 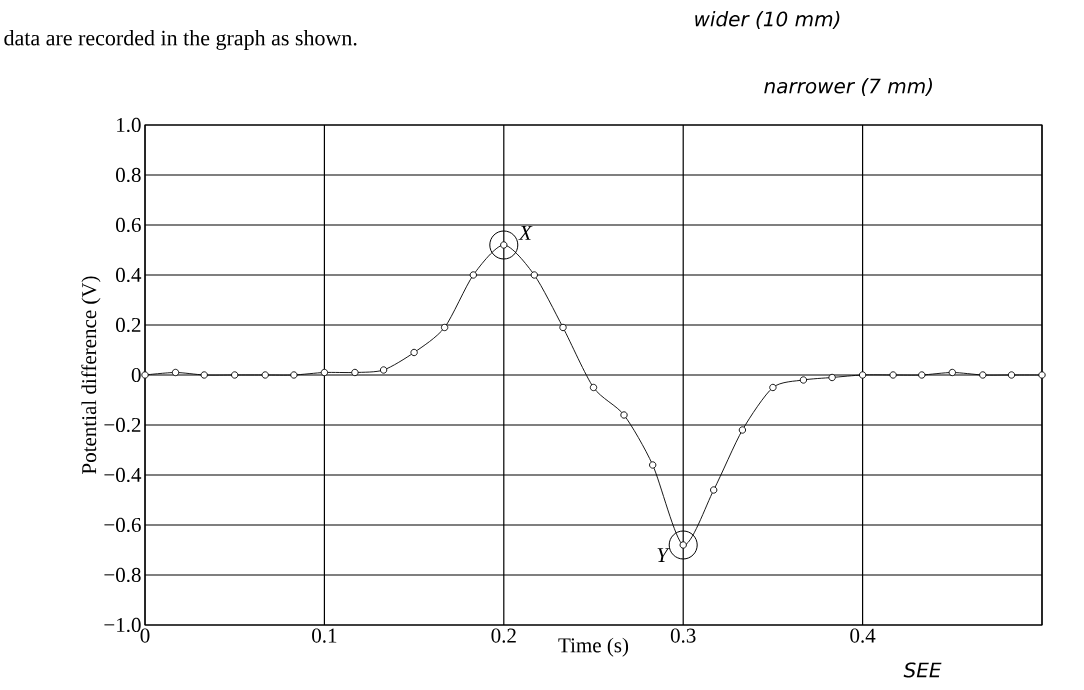 What do you see at coordinates (324, 635) in the screenshot?
I see `x-tick-label: 0.1` at bounding box center [324, 635].